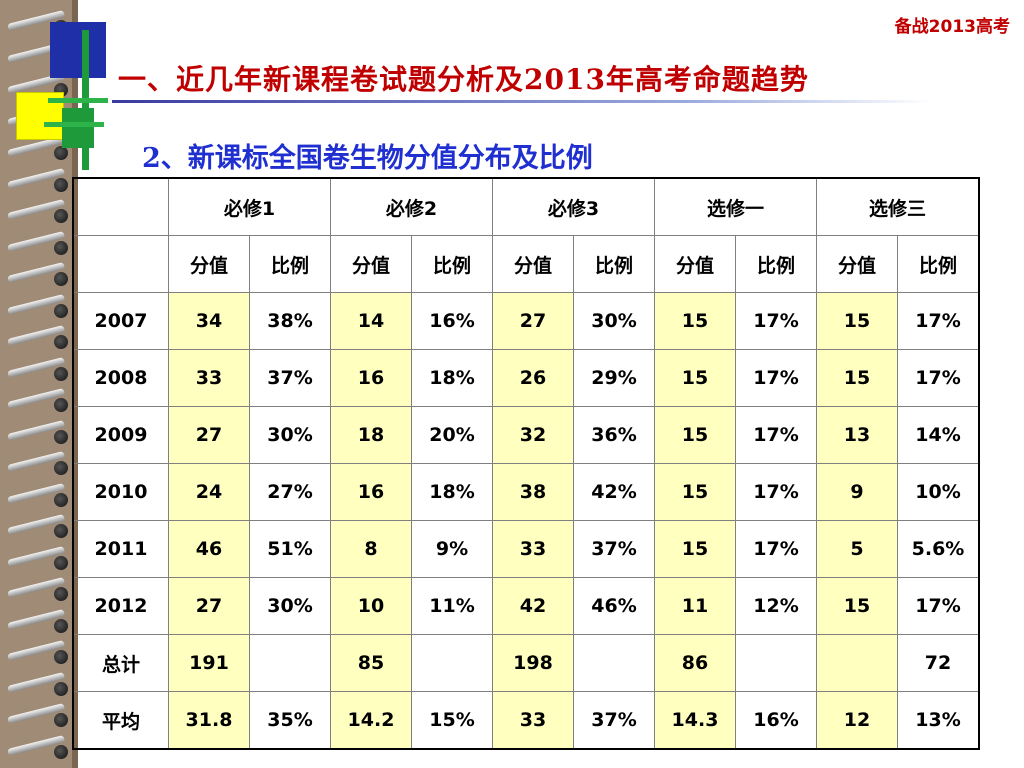 Image resolution: width=1024 pixels, height=768 pixels. Describe the element at coordinates (371, 720) in the screenshot. I see `average-score-cell: 14.2` at that location.